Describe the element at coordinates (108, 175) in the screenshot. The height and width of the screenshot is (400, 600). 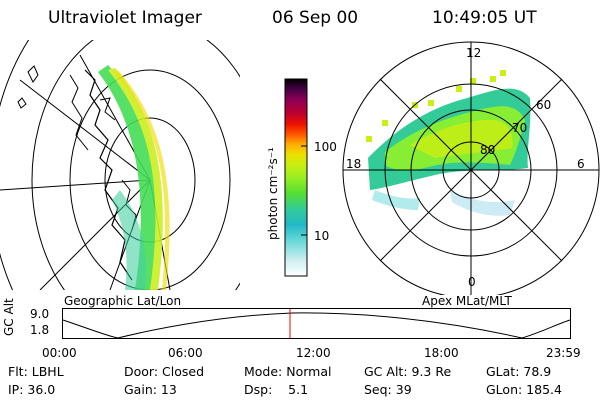
I see `coastline-outline` at that location.